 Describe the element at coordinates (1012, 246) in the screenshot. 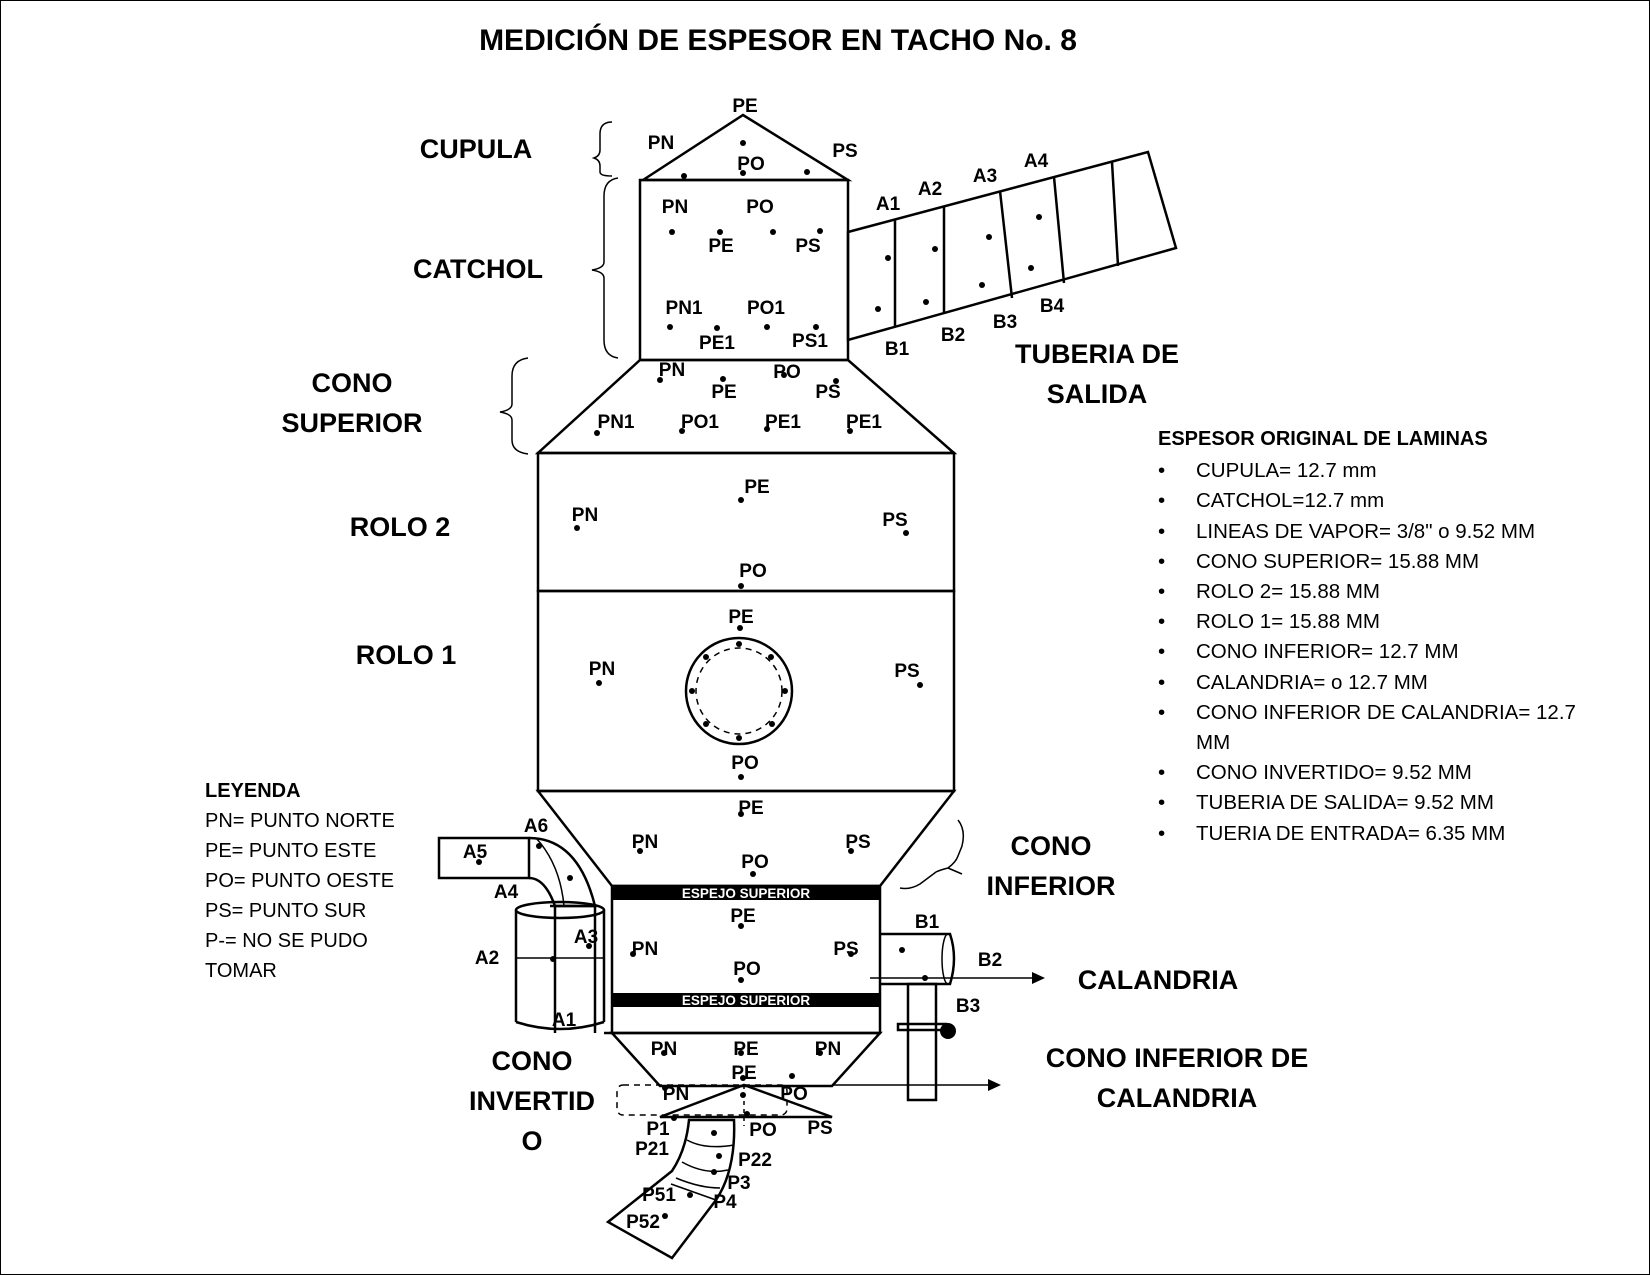

I see `tuberia-salida-shape` at that location.